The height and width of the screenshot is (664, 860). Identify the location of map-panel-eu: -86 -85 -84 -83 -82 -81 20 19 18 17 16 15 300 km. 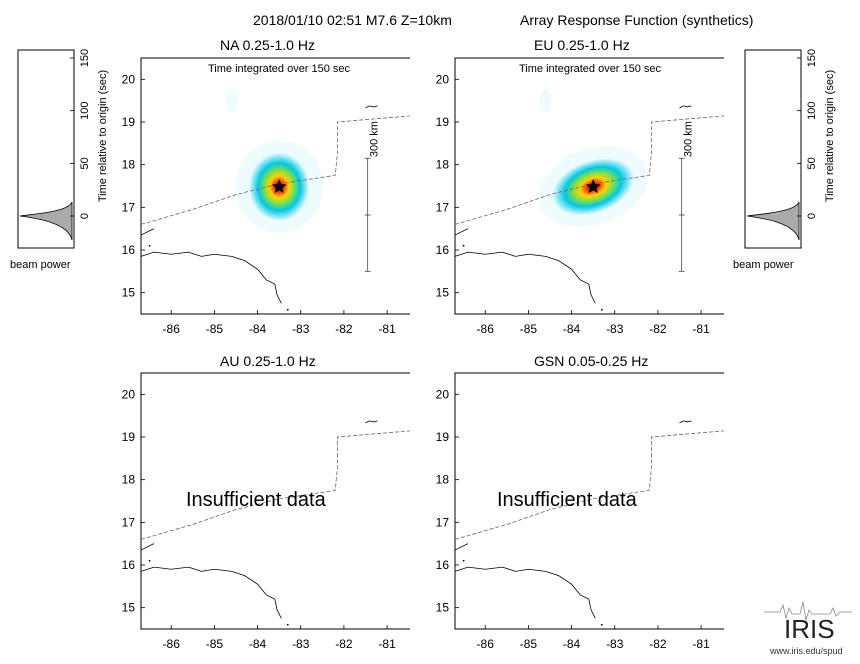
(580, 196).